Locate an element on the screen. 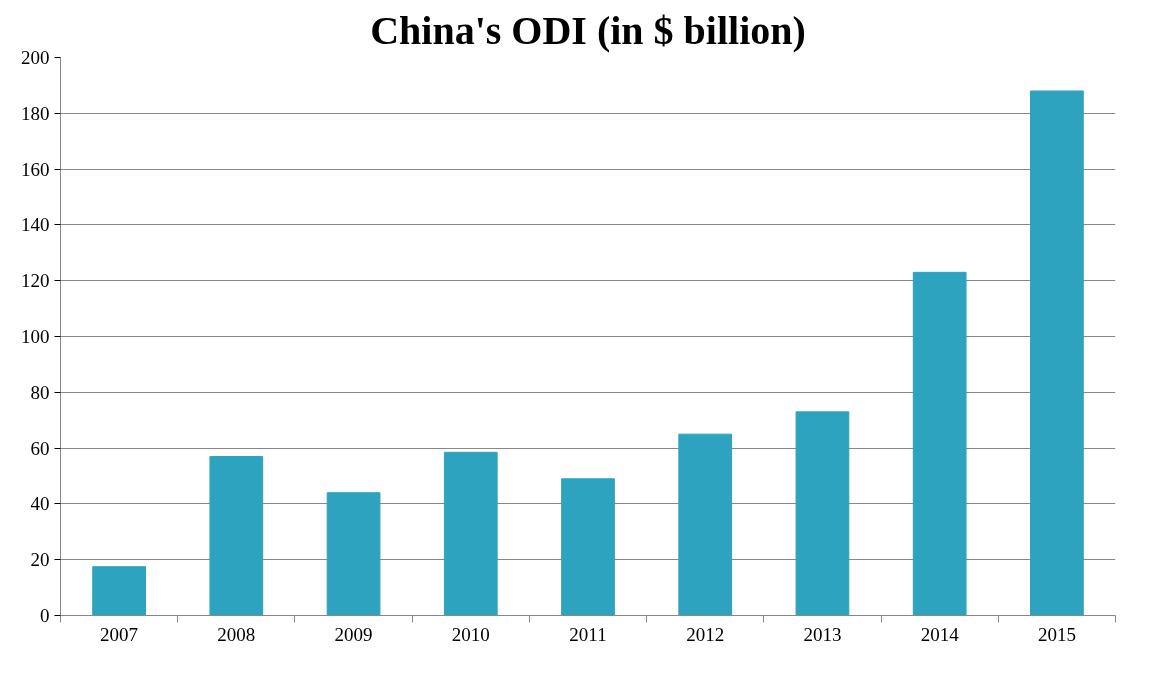 Image resolution: width=1153 pixels, height=675 pixels. y-tick-label: 180 is located at coordinates (35, 113).